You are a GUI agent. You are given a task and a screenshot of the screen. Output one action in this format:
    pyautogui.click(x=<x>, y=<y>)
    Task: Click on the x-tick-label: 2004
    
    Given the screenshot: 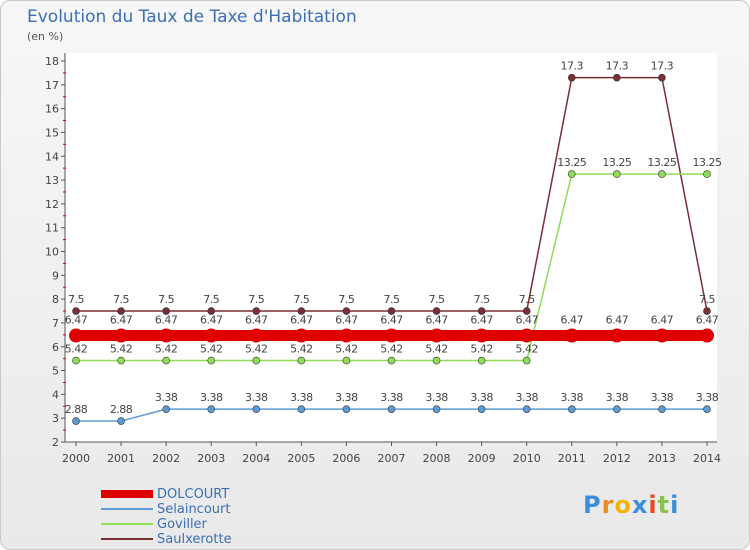 What is the action you would take?
    pyautogui.click(x=256, y=458)
    